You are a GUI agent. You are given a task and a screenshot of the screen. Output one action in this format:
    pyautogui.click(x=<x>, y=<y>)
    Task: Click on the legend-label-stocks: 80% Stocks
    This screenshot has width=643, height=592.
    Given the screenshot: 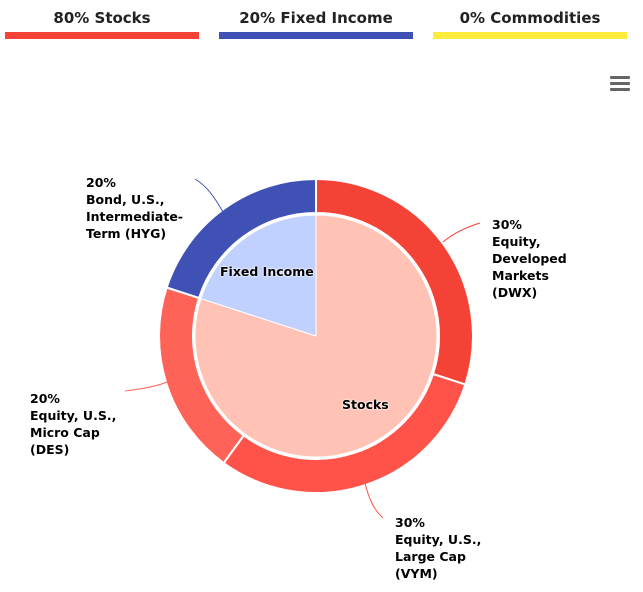 What is the action you would take?
    pyautogui.click(x=102, y=18)
    